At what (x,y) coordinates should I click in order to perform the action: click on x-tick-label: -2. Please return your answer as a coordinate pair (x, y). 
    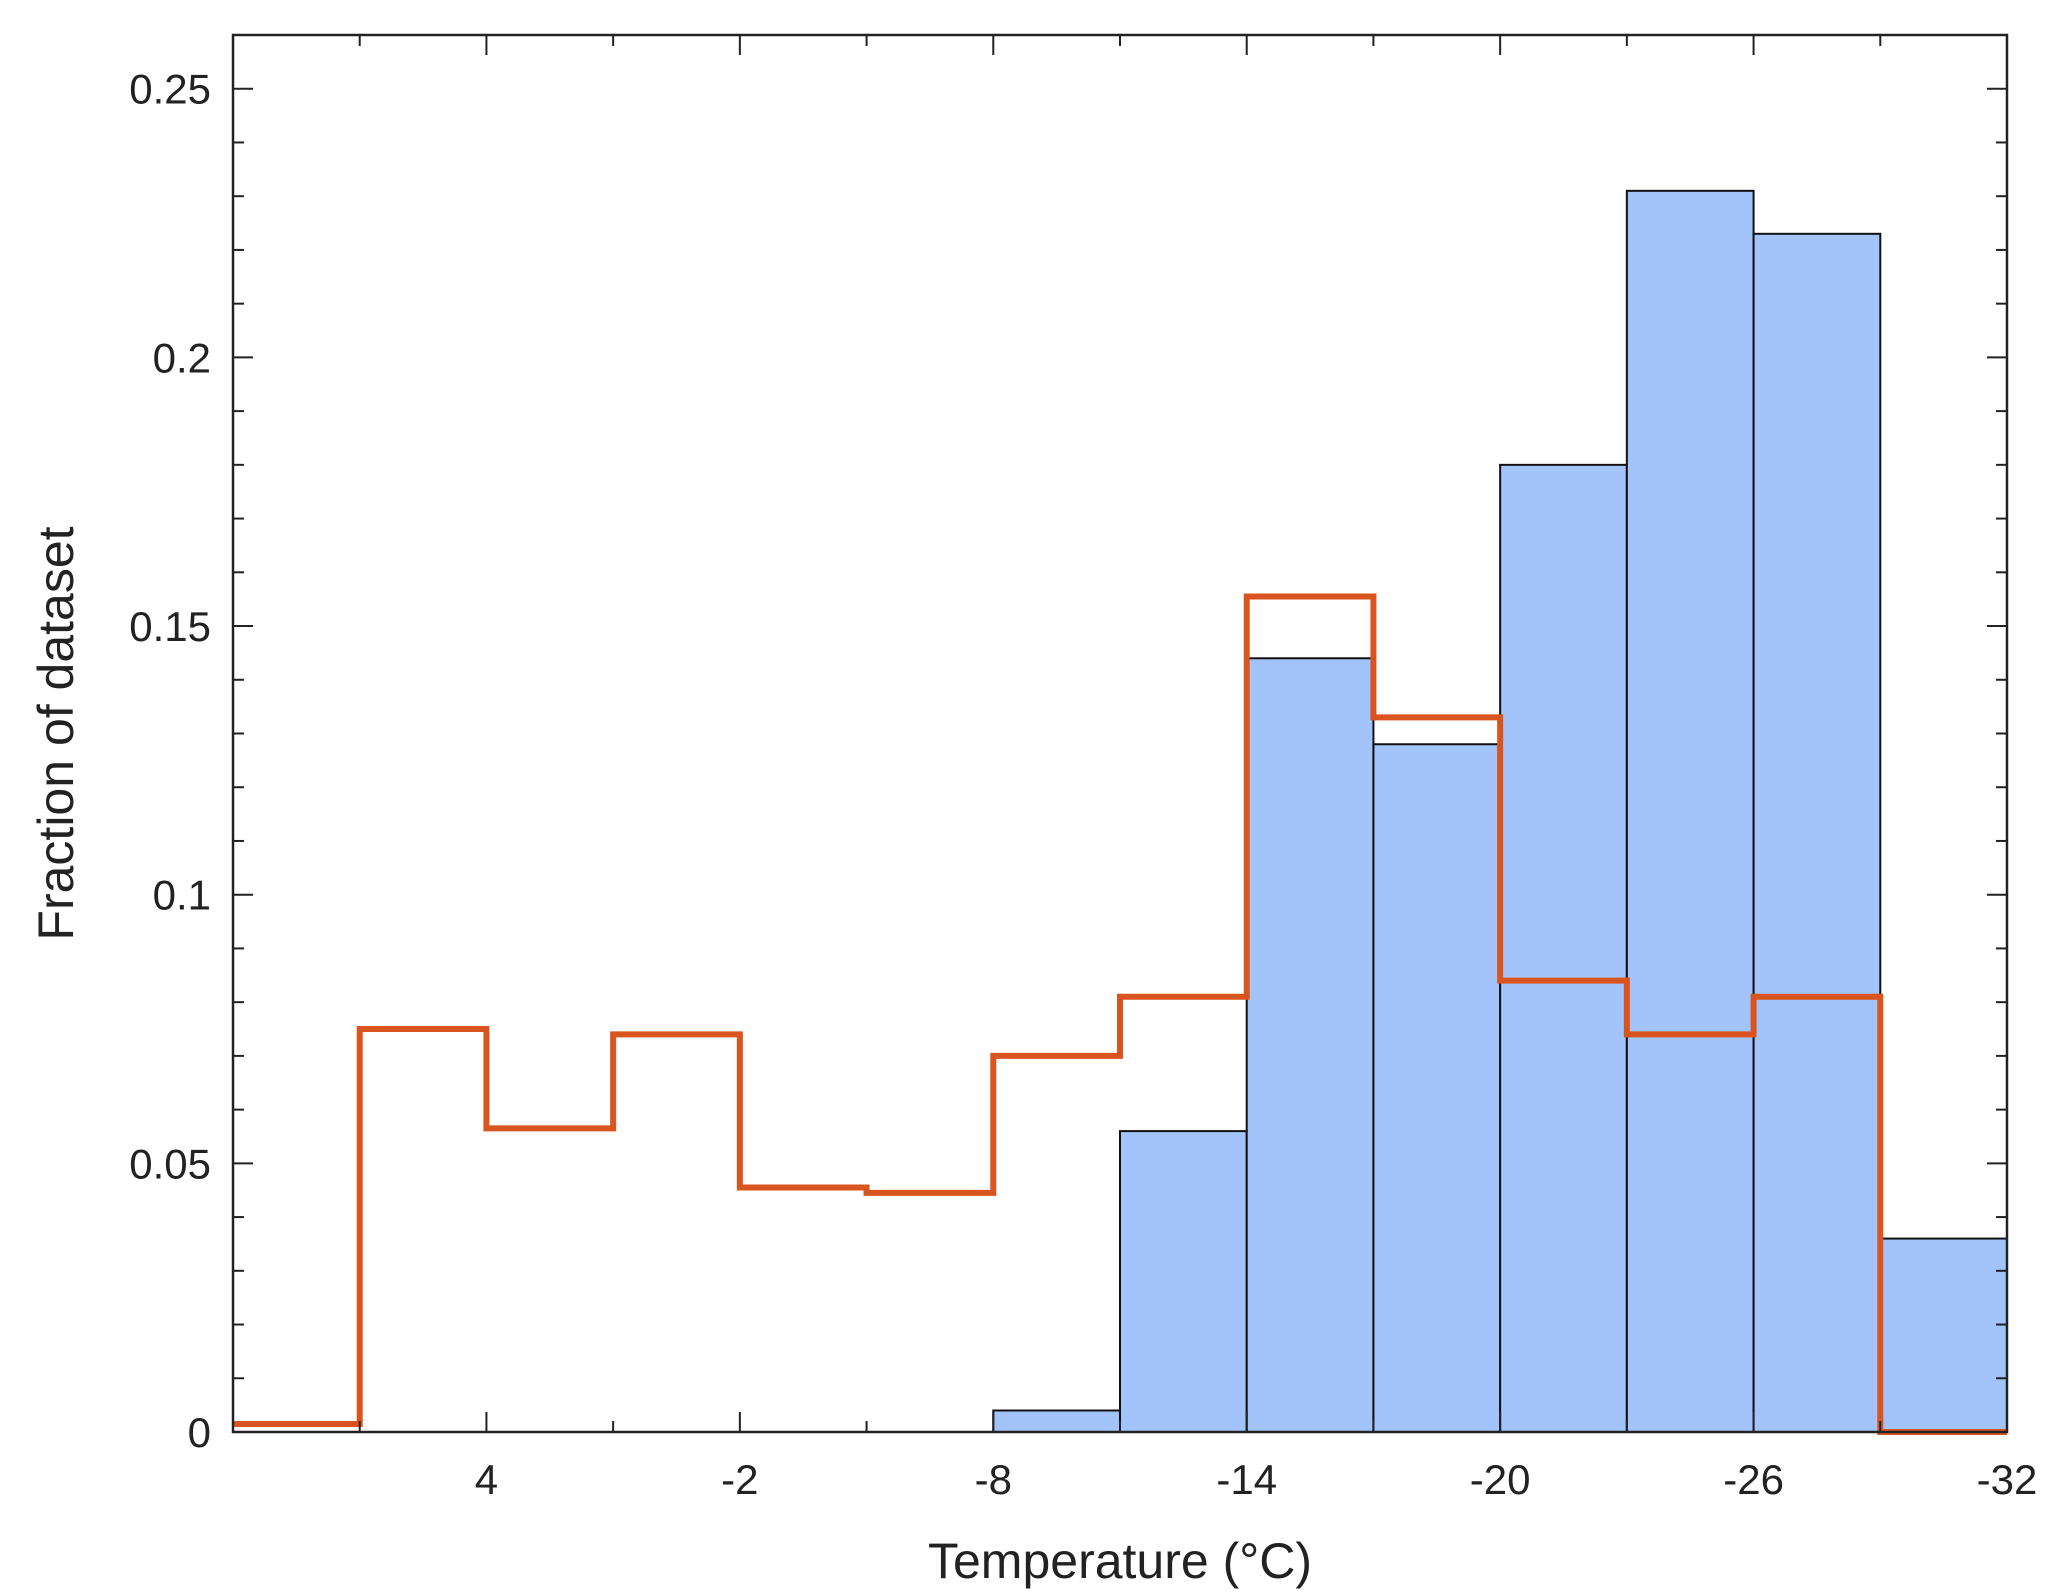
    Looking at the image, I should click on (739, 1479).